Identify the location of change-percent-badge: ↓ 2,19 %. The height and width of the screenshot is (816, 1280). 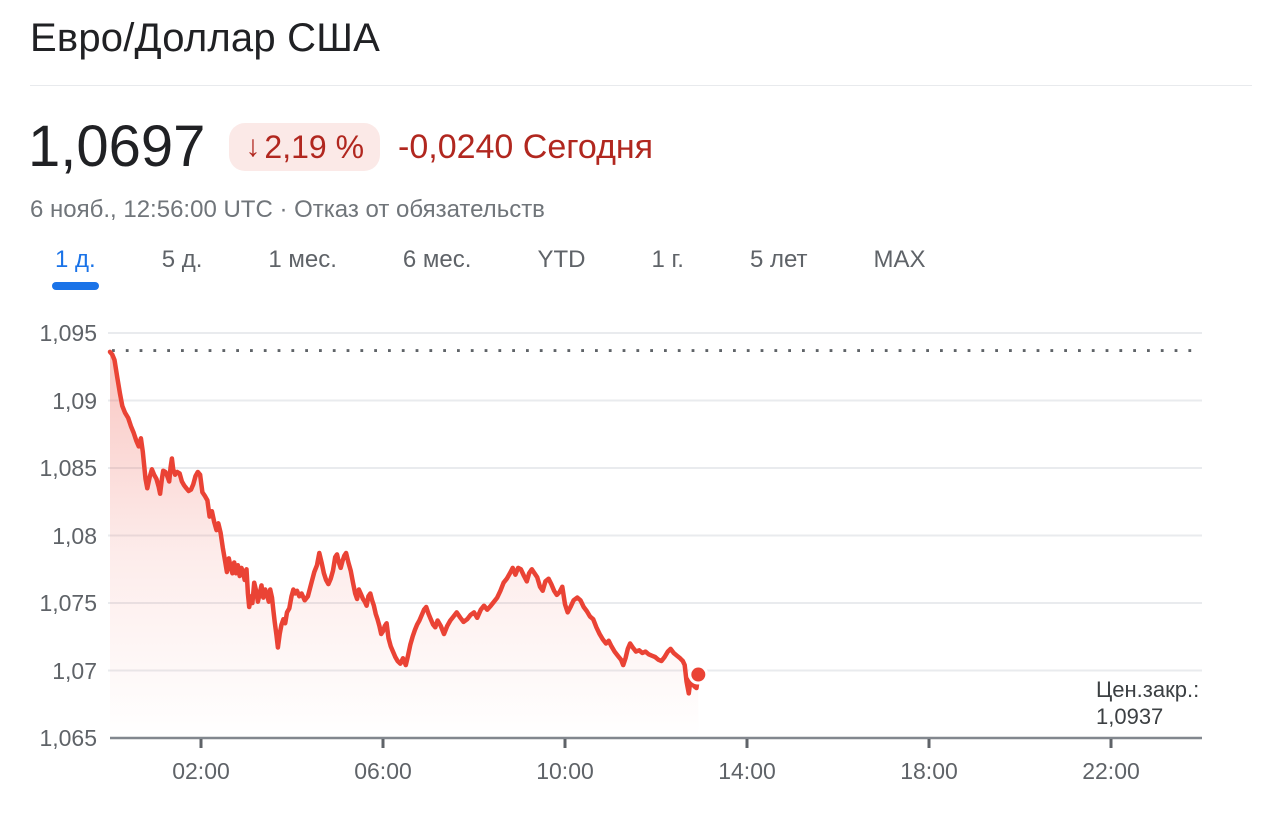
(305, 147).